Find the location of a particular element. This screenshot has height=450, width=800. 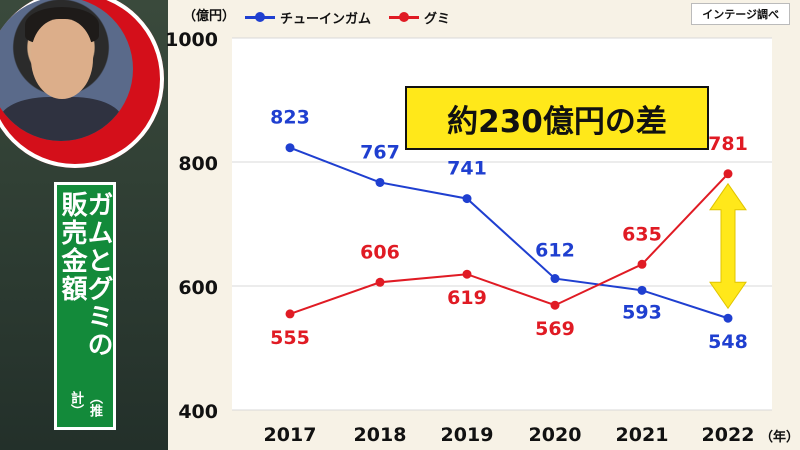

series-1-point-2020 is located at coordinates (555, 305).